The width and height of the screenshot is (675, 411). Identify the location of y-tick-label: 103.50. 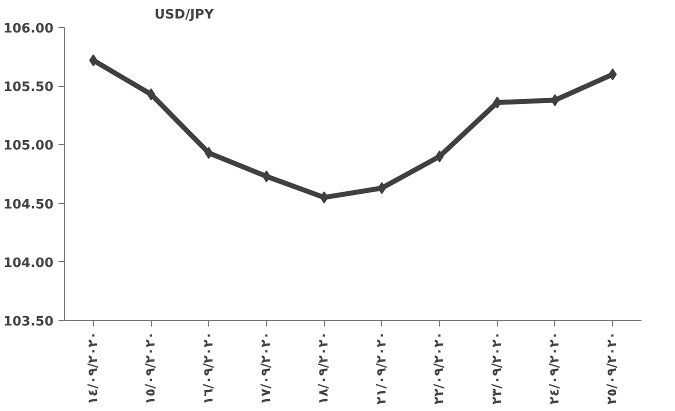
(28, 322).